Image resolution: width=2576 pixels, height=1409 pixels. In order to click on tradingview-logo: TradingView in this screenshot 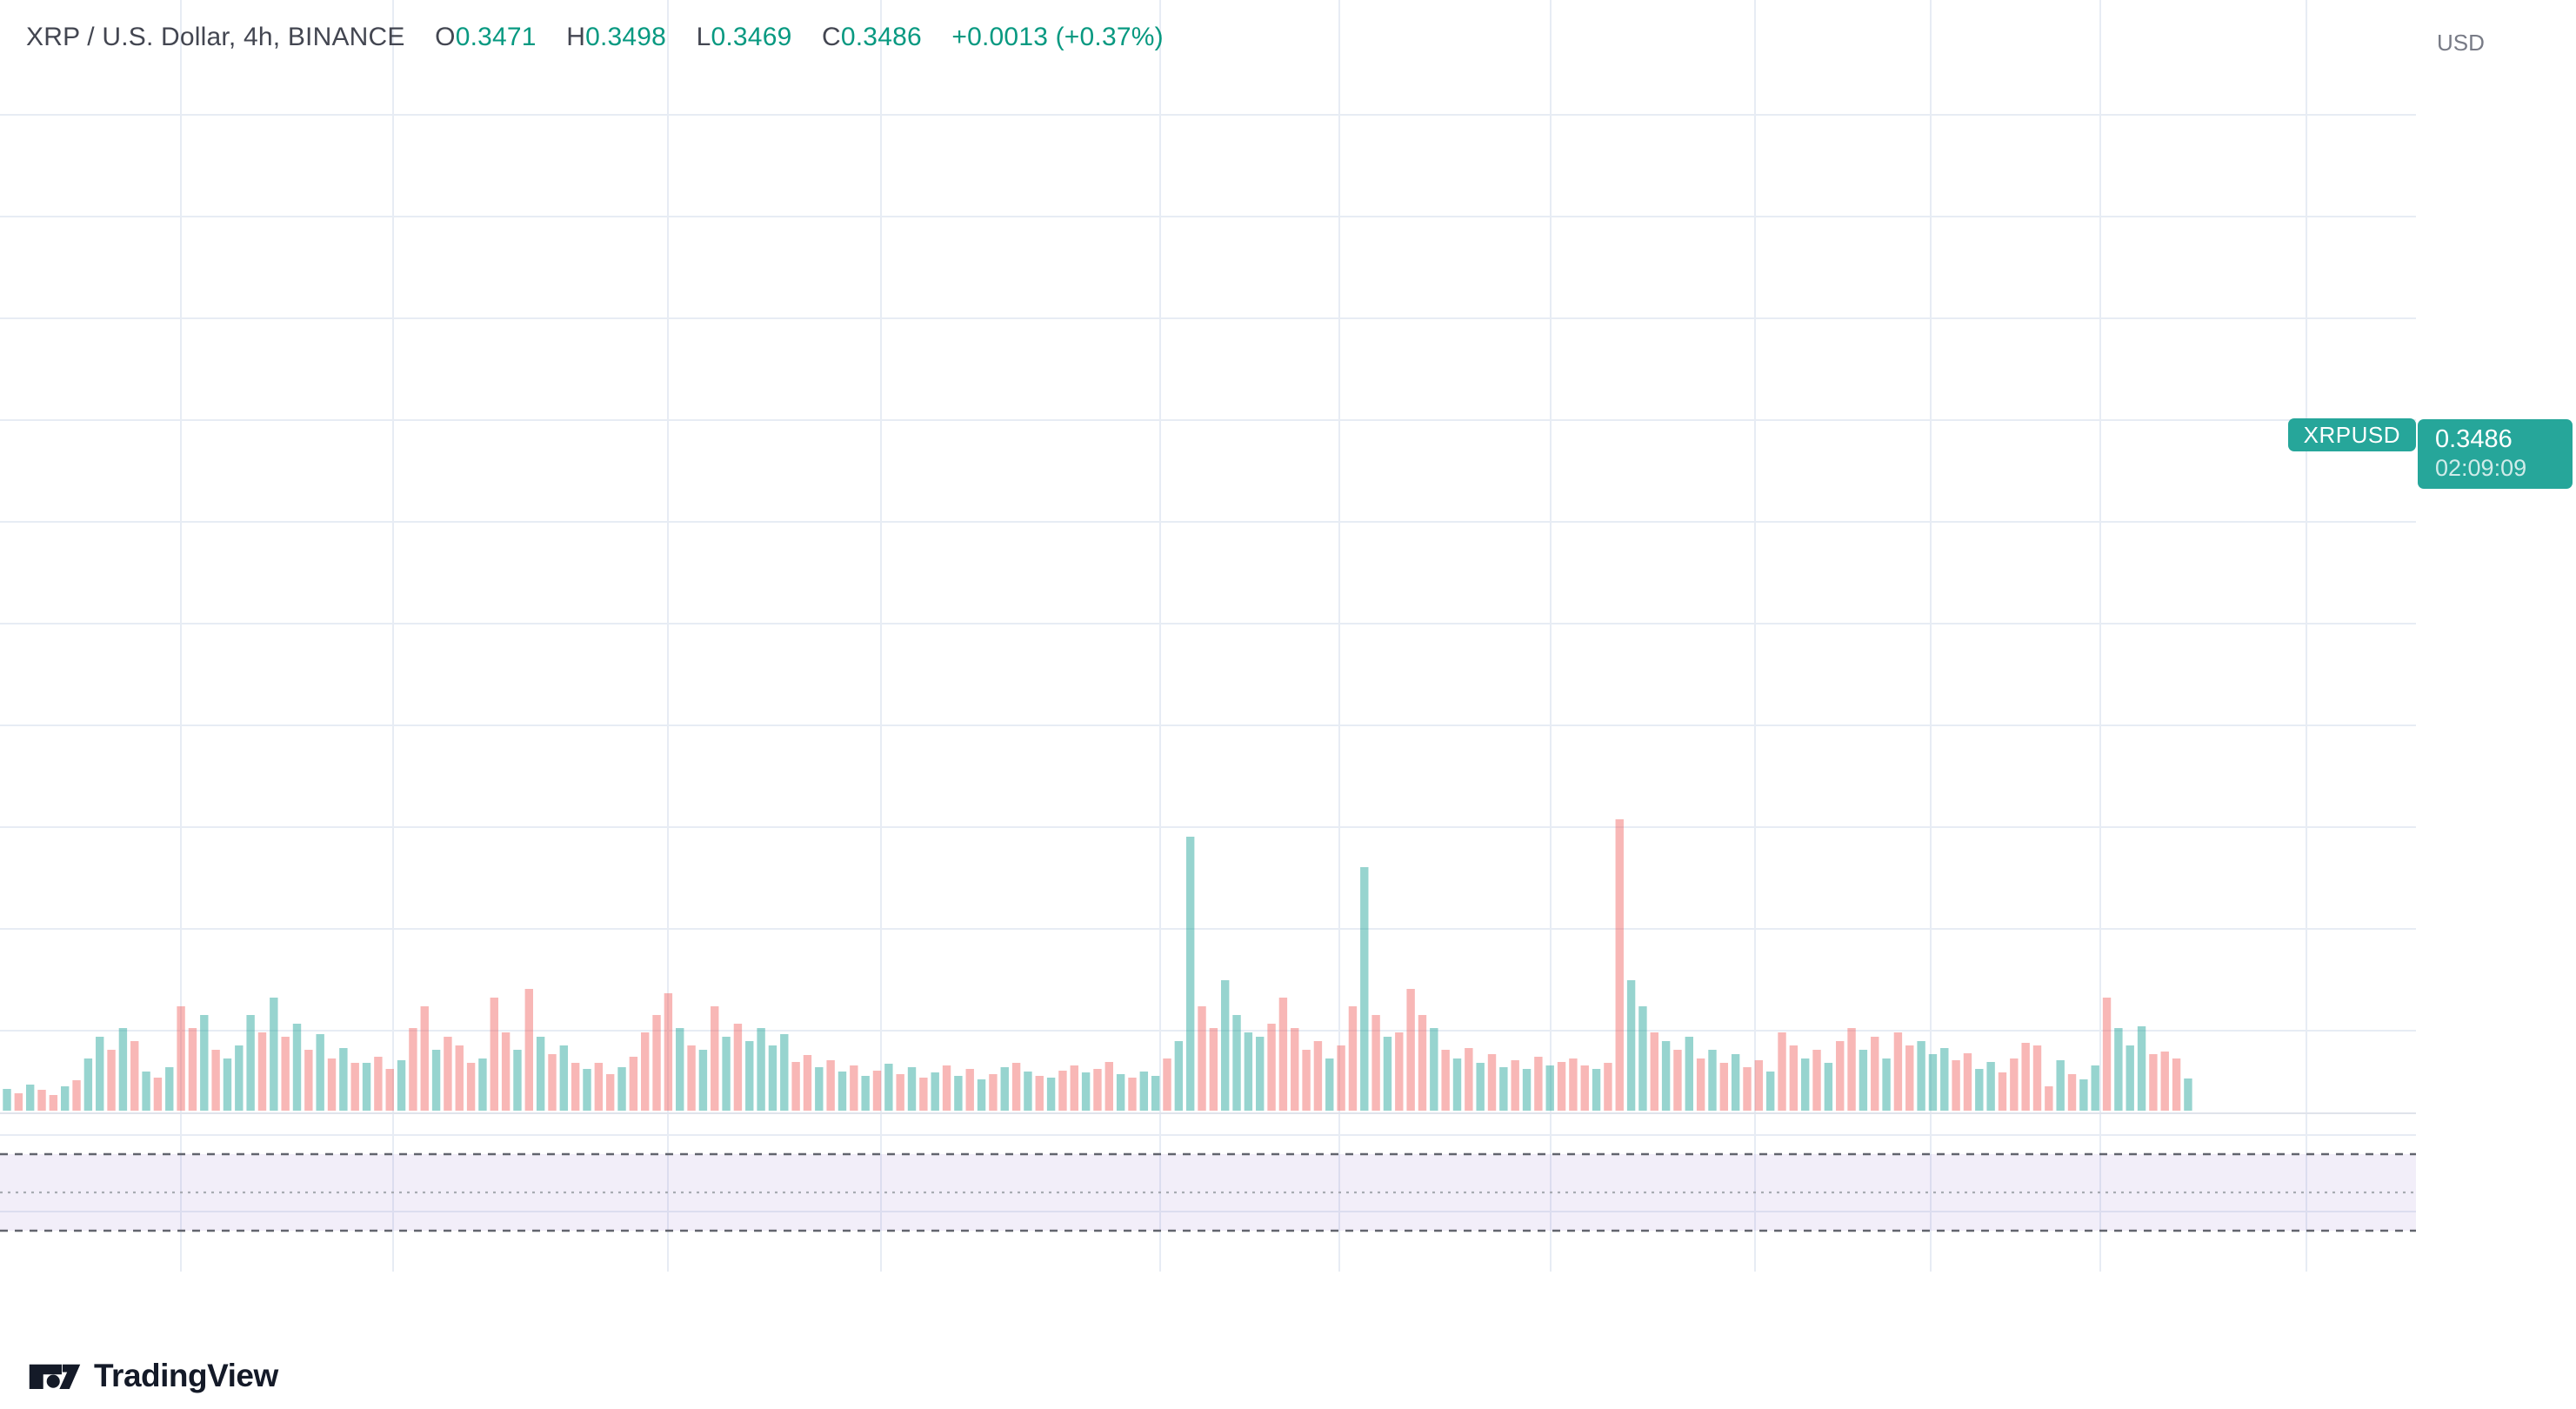, I will do `click(153, 1376)`.